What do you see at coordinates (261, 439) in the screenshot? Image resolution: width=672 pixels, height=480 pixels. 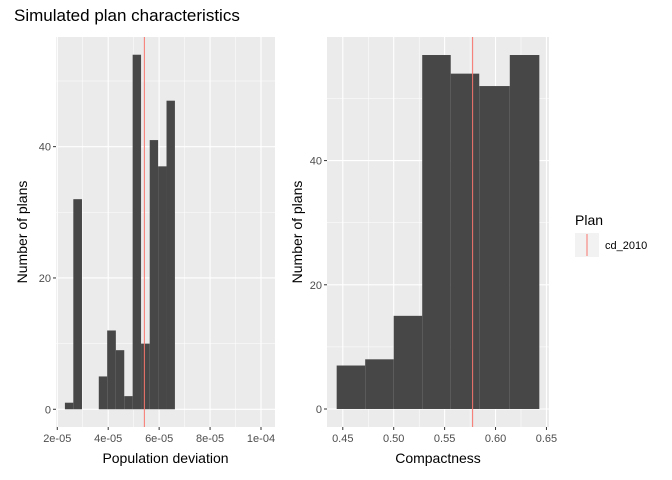 I see `x-tick-label: 1e-04` at bounding box center [261, 439].